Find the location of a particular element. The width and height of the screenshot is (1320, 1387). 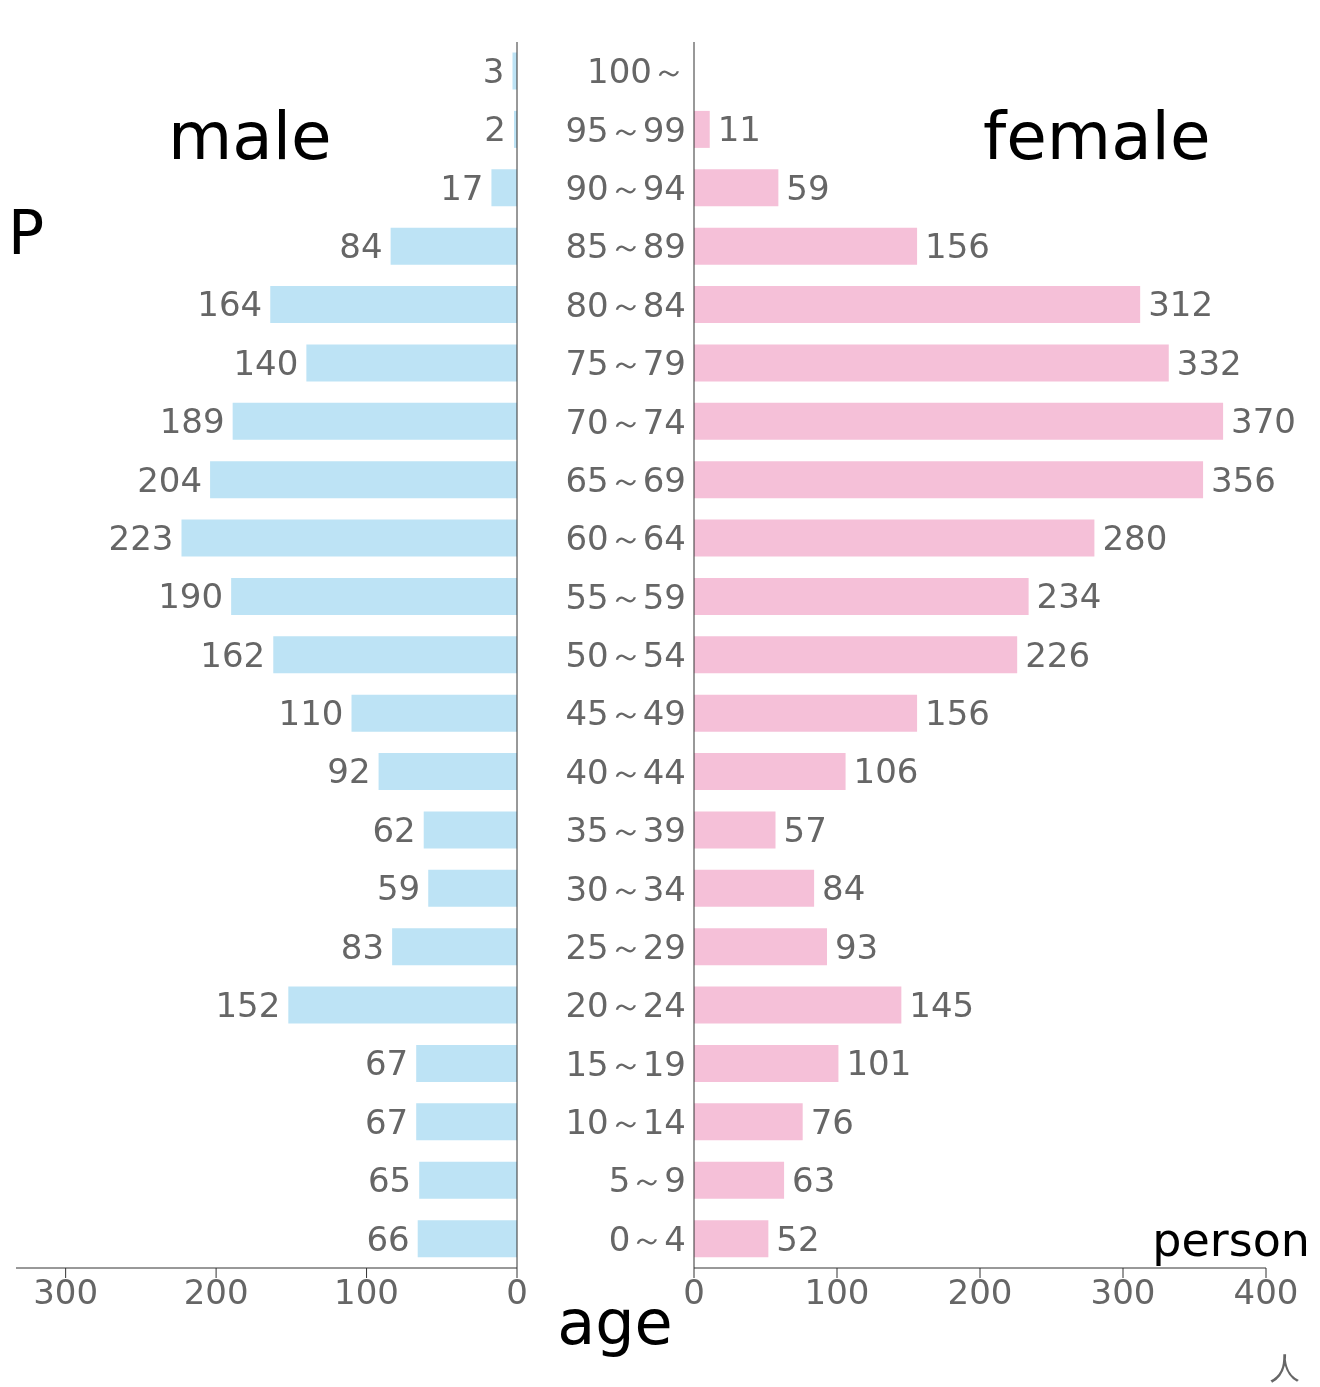

data-label: 356 is located at coordinates (1243, 479).